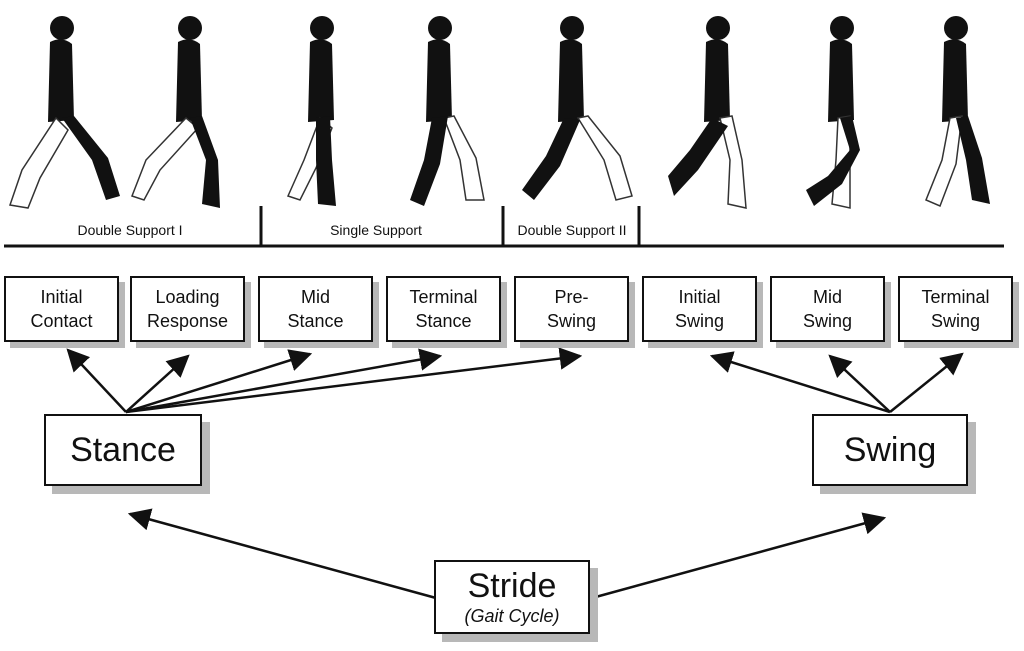 Image resolution: width=1024 pixels, height=651 pixels. What do you see at coordinates (507, 554) in the screenshot?
I see `stride-arrows` at bounding box center [507, 554].